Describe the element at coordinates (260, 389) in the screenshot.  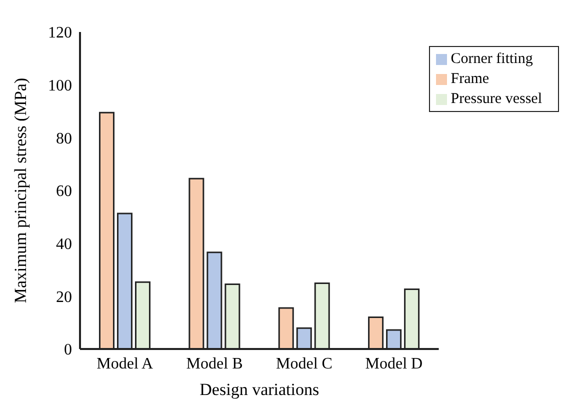
I see `x-axis-title: Design variations` at that location.